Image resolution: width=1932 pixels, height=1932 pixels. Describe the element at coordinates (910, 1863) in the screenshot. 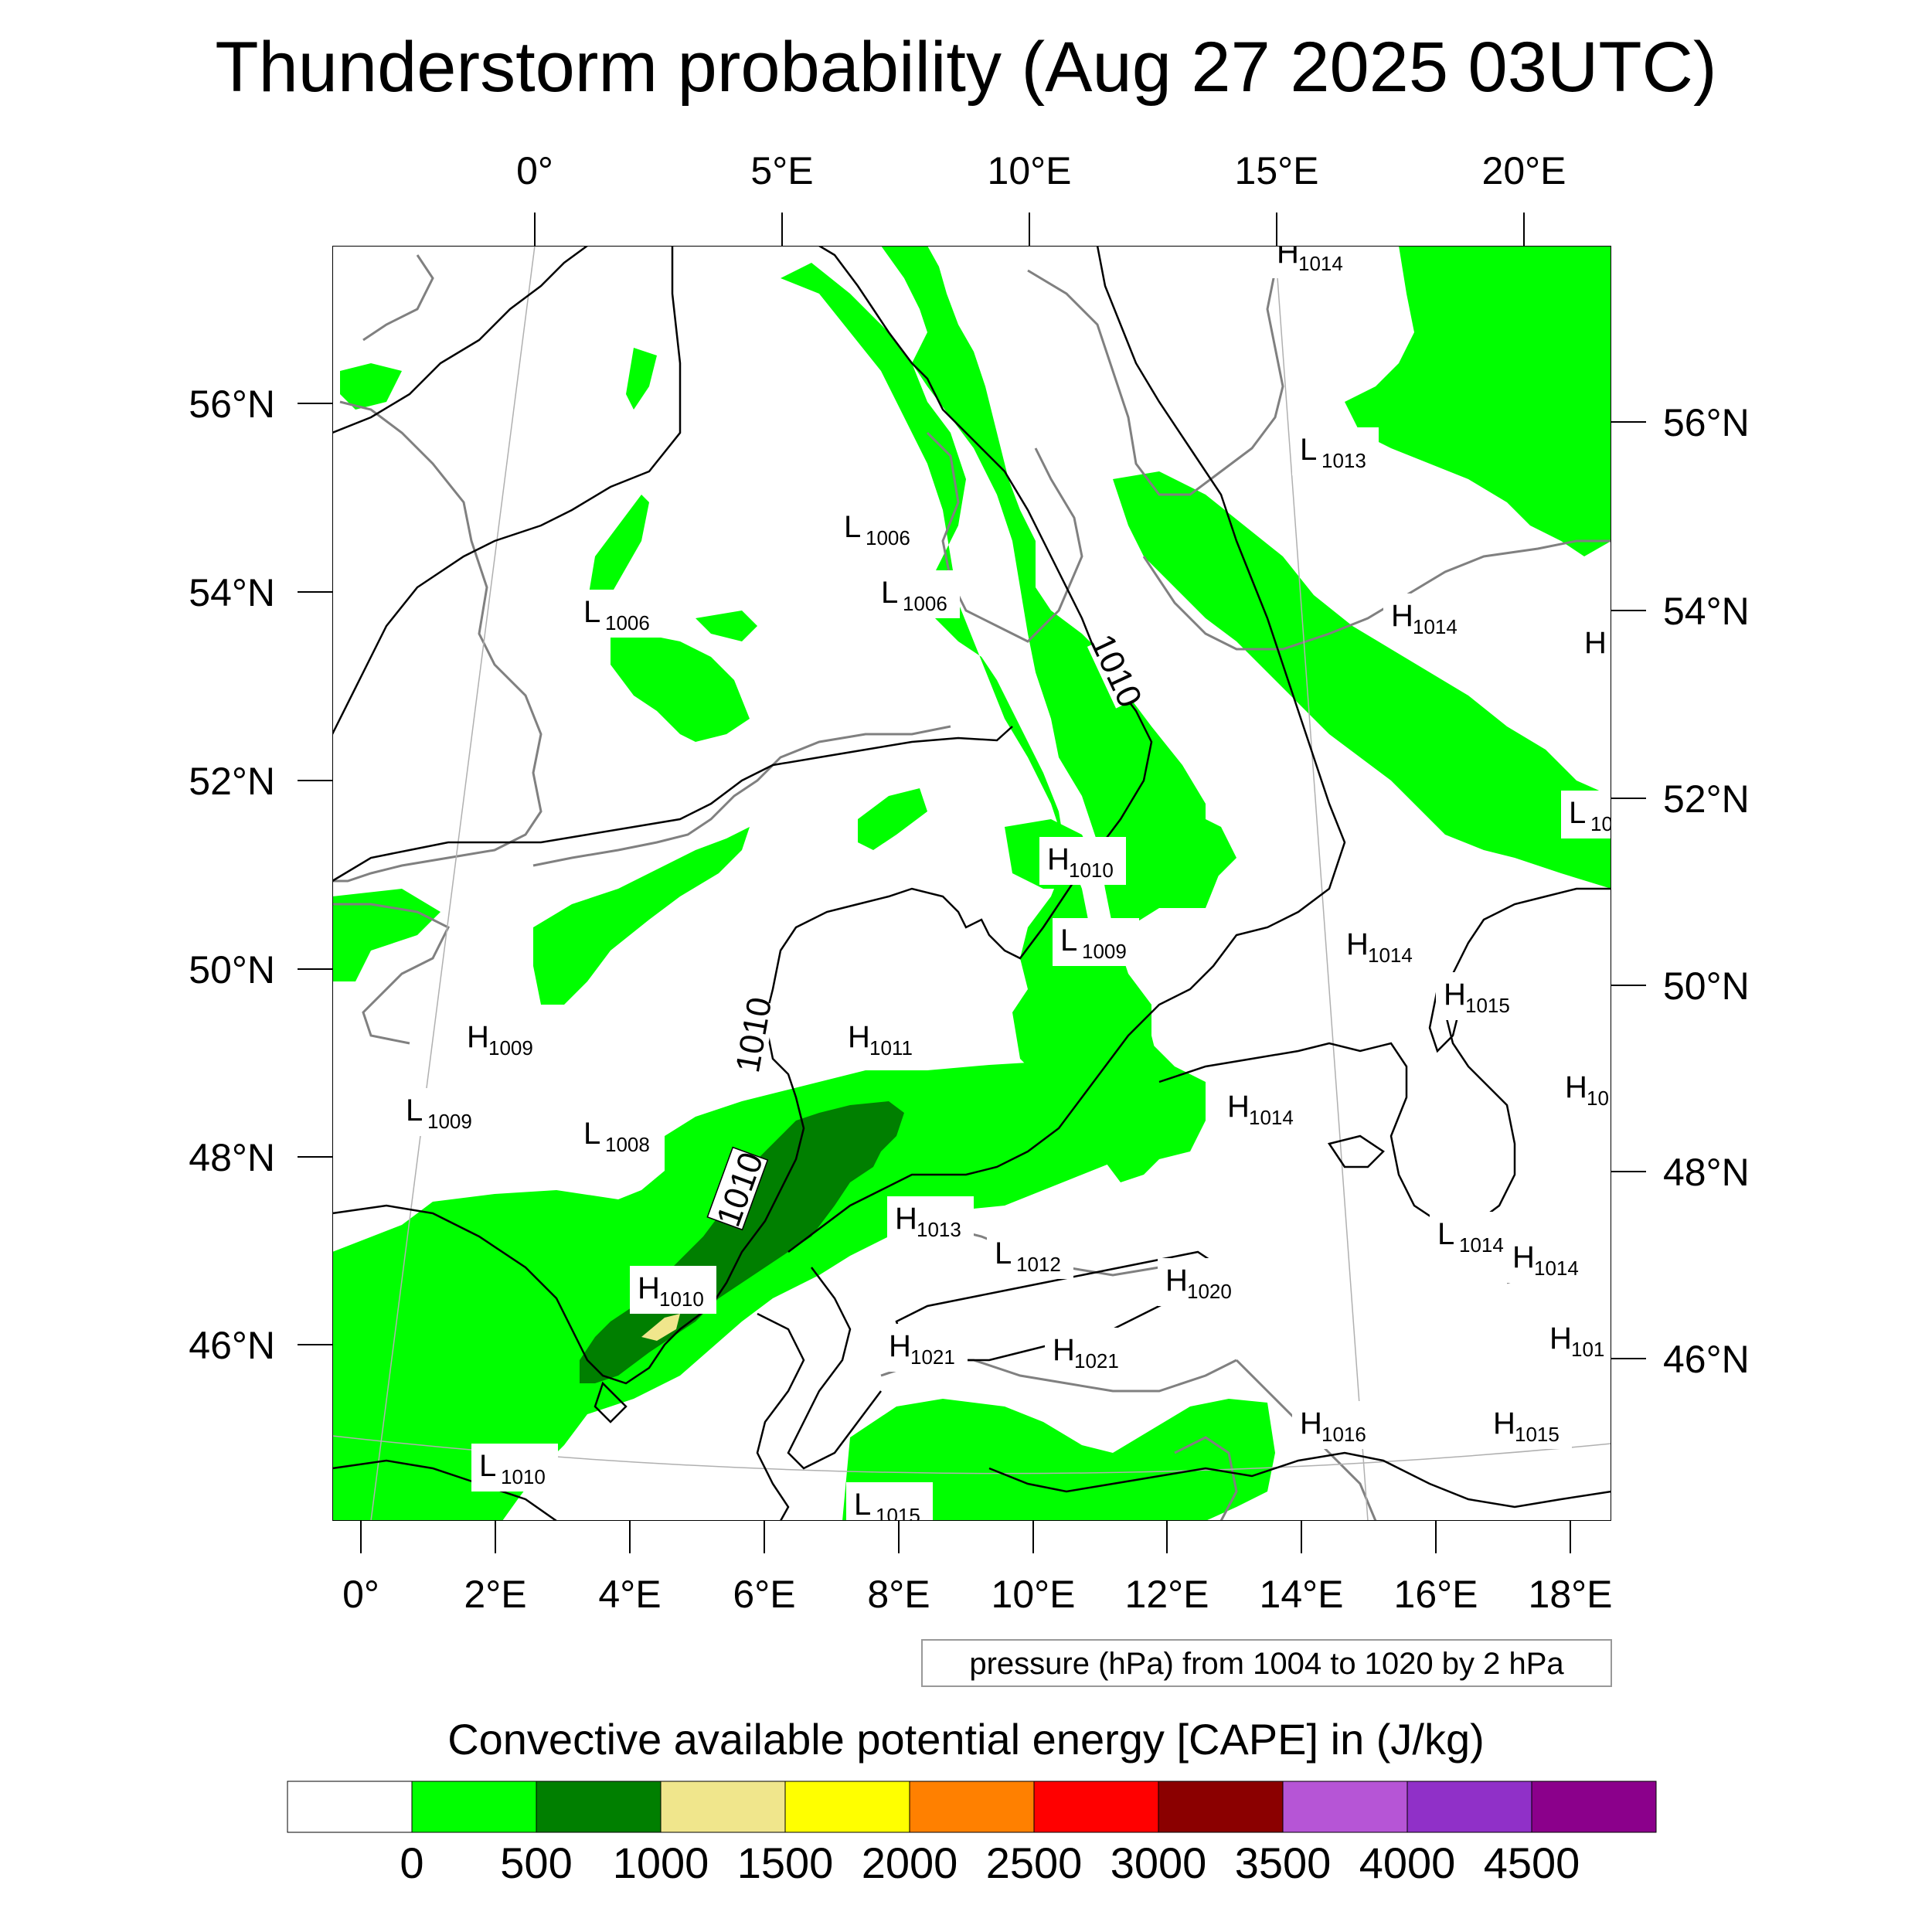

I see `colorbar-label: 2000` at that location.